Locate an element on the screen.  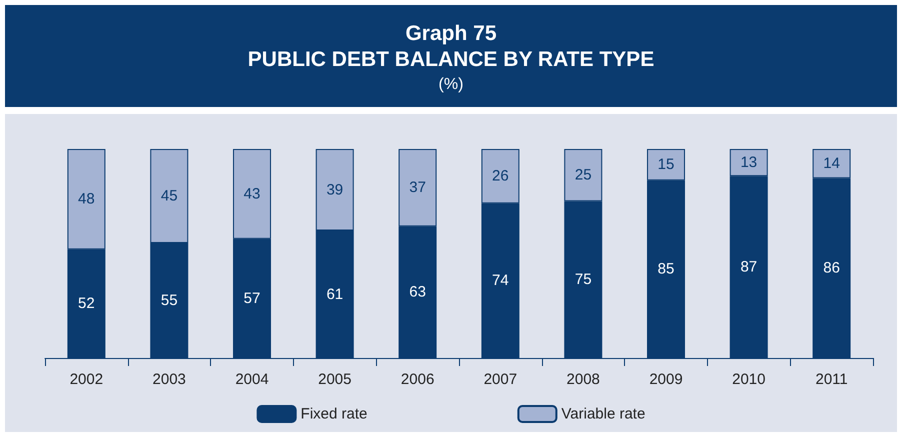
data-label: 37 is located at coordinates (417, 187).